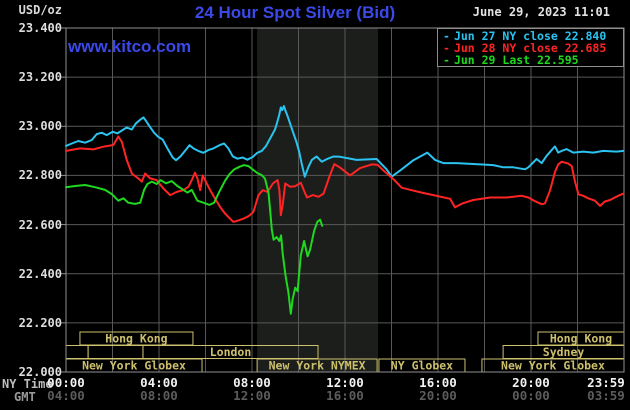 The width and height of the screenshot is (630, 410). What do you see at coordinates (27, 384) in the screenshot?
I see `ny-time-axis-caption: NY Time` at bounding box center [27, 384].